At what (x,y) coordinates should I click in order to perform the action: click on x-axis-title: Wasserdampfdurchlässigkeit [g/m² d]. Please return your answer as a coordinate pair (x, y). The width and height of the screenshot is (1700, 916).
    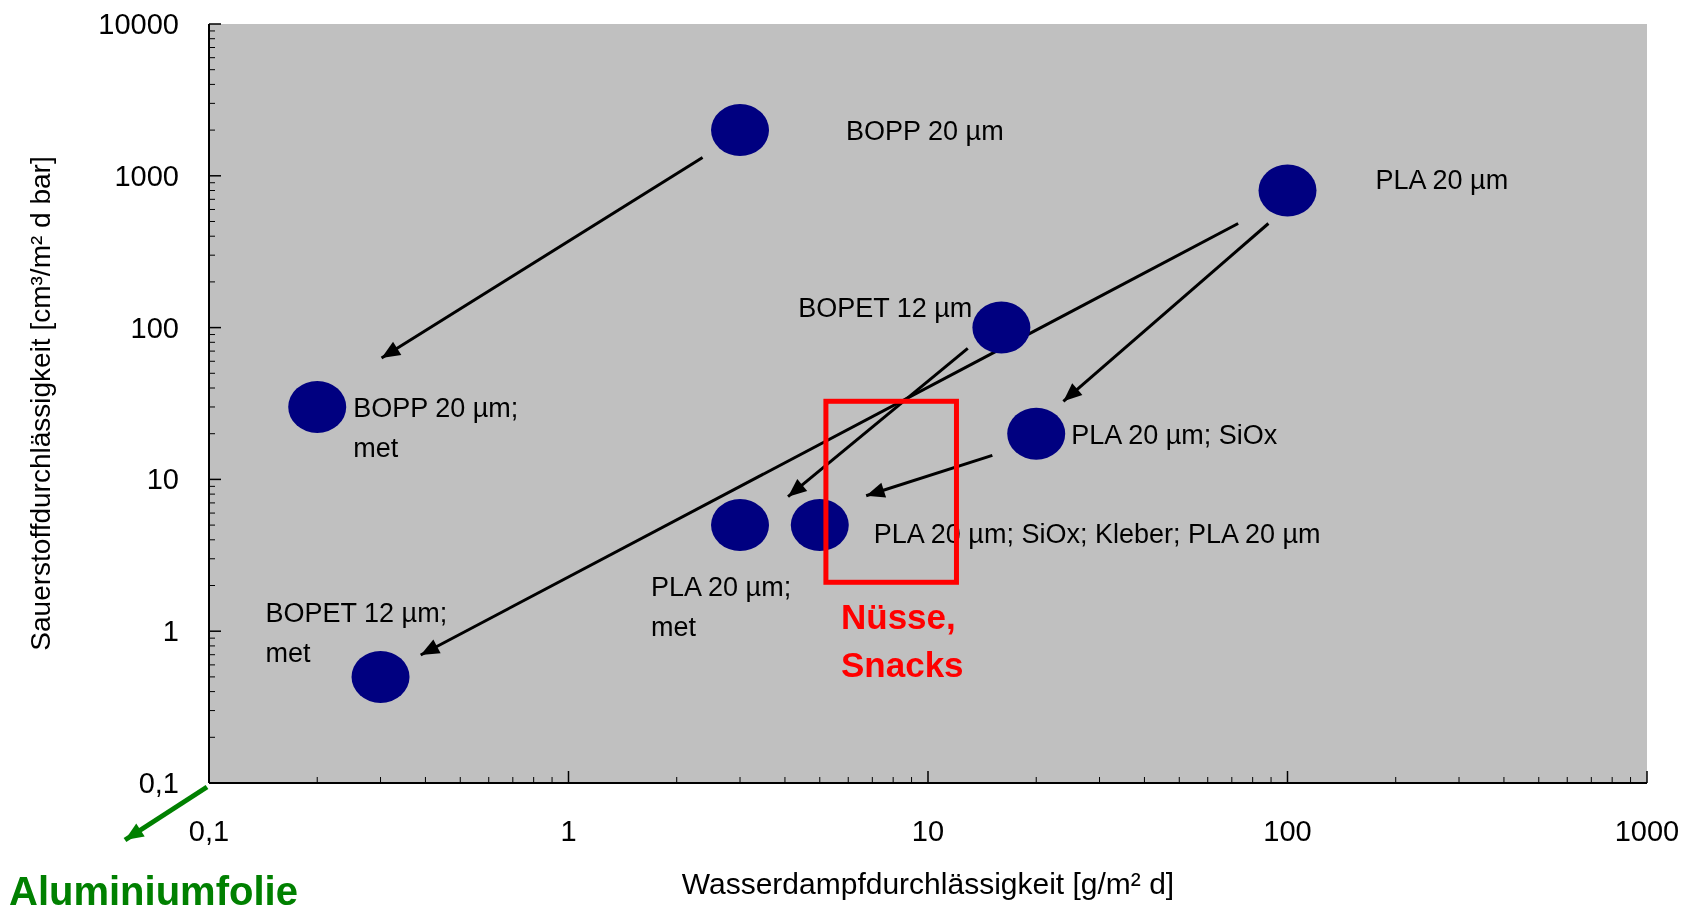
    Looking at the image, I should click on (928, 883).